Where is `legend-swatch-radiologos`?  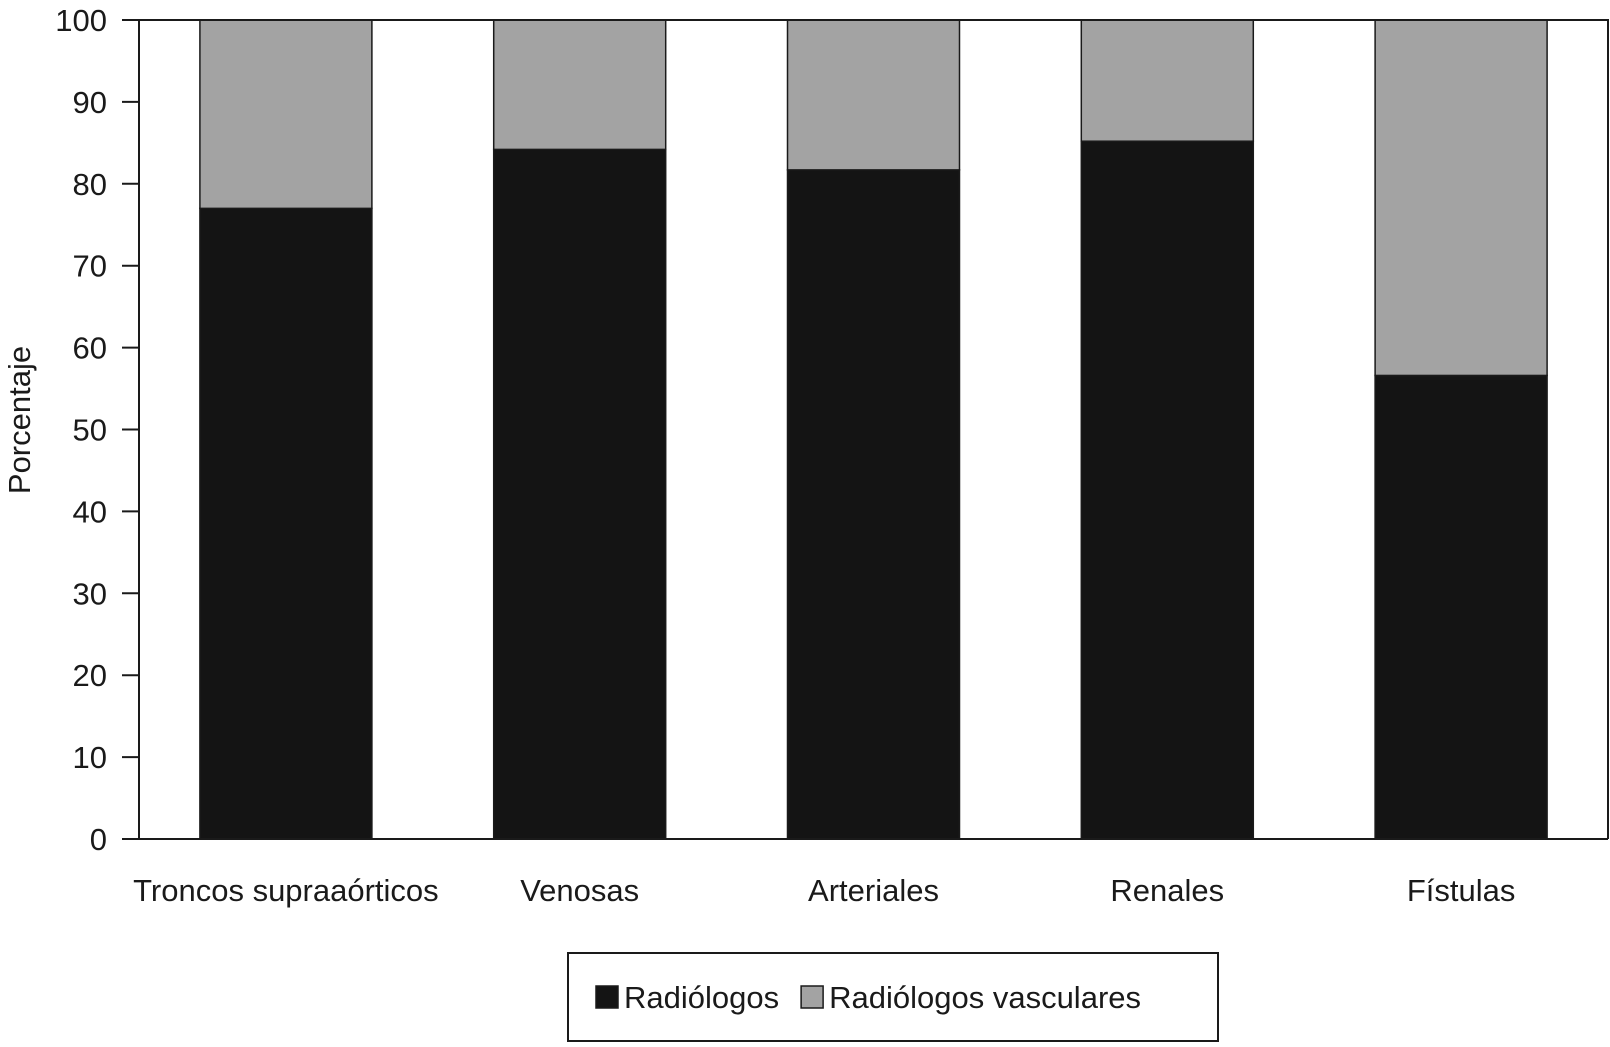 legend-swatch-radiologos is located at coordinates (607, 997).